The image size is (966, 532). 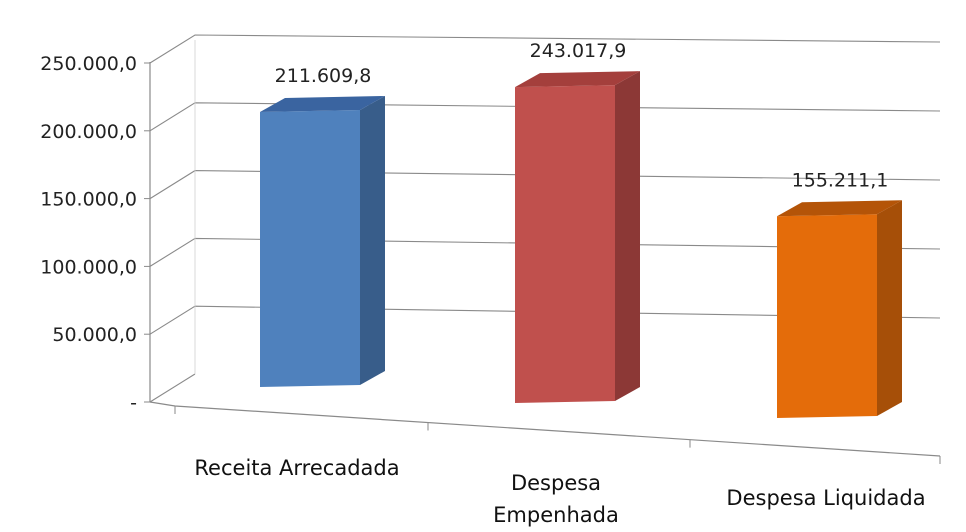 What do you see at coordinates (172, 388) in the screenshot?
I see `floor-left-edge` at bounding box center [172, 388].